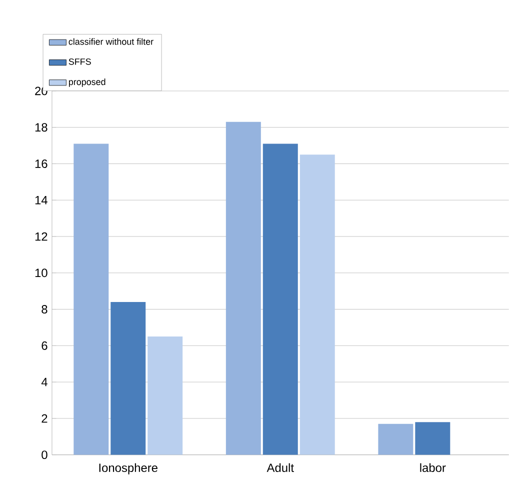 This screenshot has width=509, height=492. What do you see at coordinates (44, 382) in the screenshot?
I see `y-tick-label: 4` at bounding box center [44, 382].